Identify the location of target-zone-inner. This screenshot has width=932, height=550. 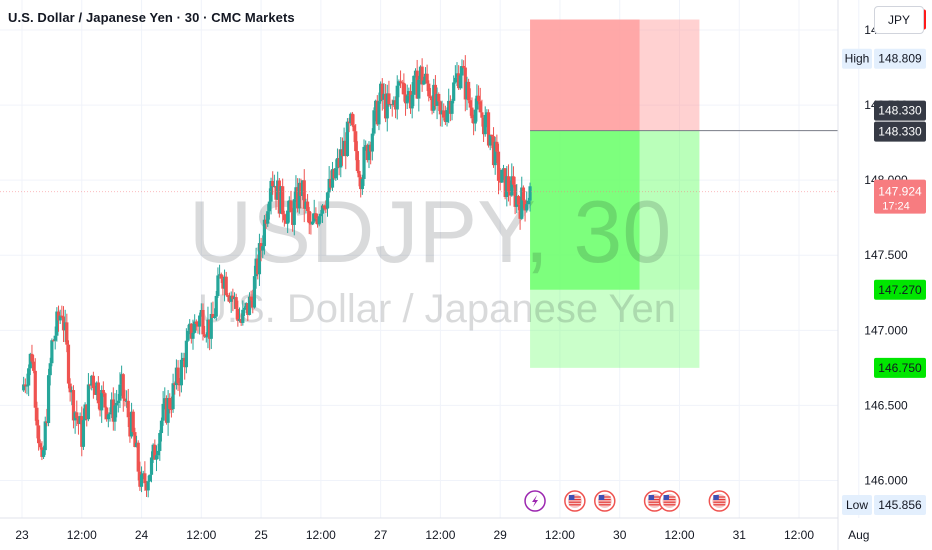
(585, 210).